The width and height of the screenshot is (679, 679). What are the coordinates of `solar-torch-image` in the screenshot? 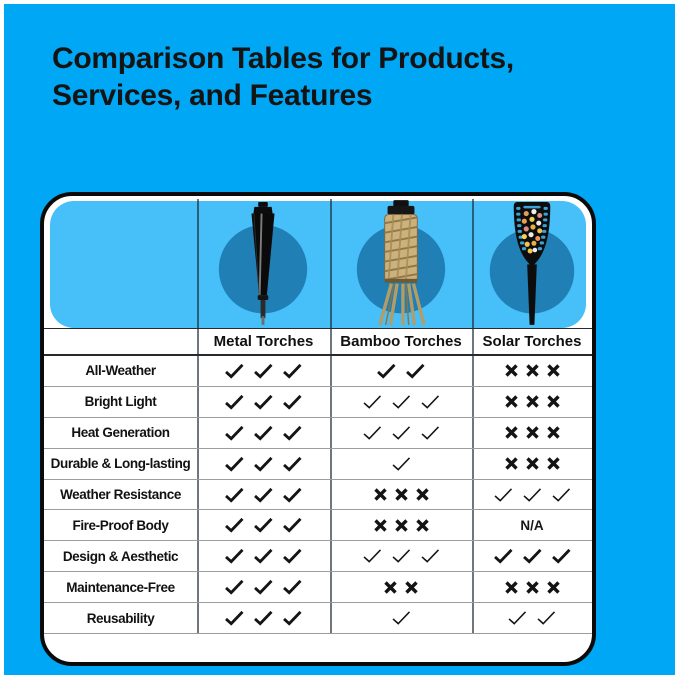 It's located at (532, 262).